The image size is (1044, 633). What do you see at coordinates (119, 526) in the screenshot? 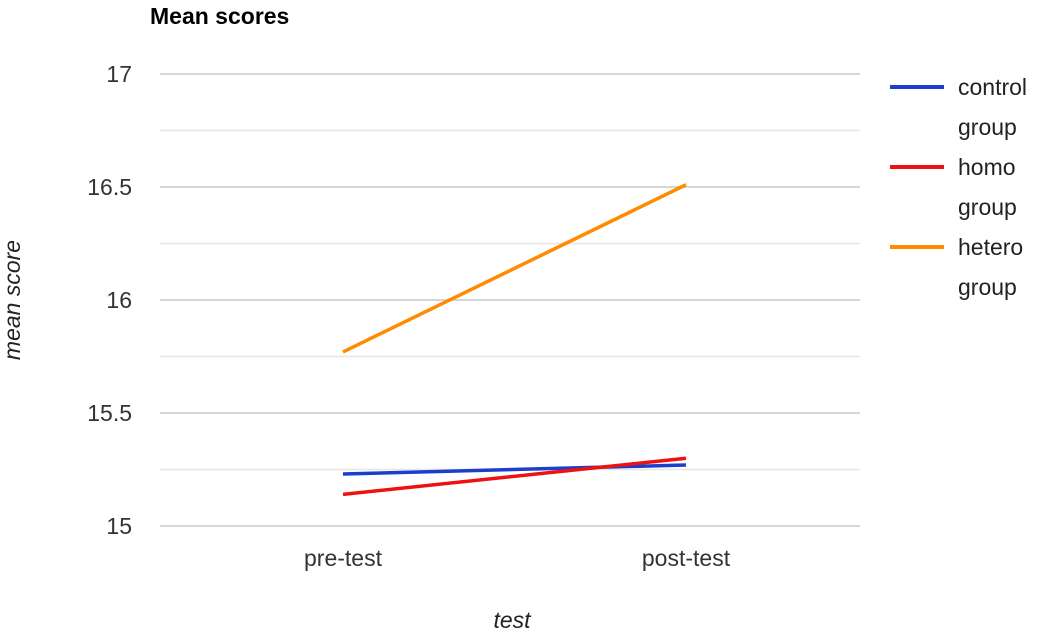
I see `y-tick-label: 15` at bounding box center [119, 526].